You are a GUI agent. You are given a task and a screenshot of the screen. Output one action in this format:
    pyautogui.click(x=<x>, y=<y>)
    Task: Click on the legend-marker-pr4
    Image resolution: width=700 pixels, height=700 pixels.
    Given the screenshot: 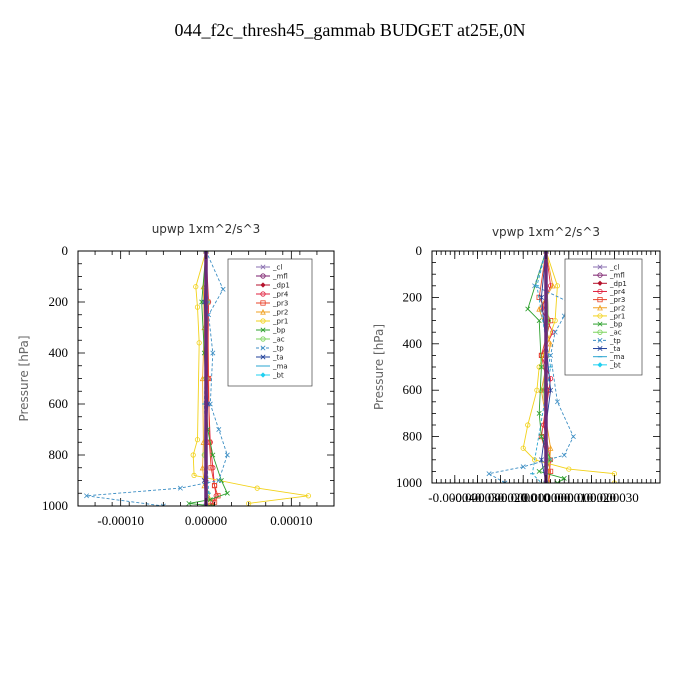 What is the action you would take?
    pyautogui.click(x=600, y=291)
    